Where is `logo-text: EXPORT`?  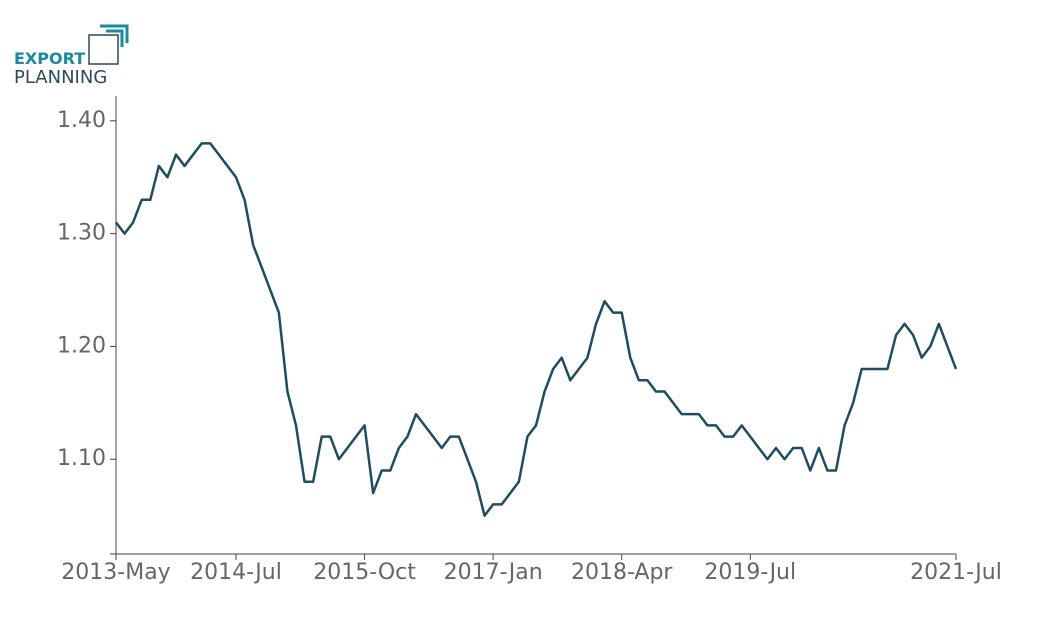 logo-text: EXPORT is located at coordinates (49, 58).